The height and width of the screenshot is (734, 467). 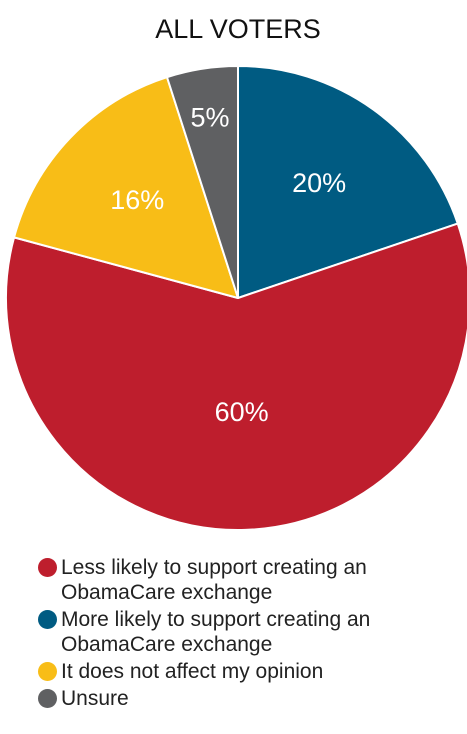 I want to click on pie-slice-label: 20%, so click(x=319, y=183).